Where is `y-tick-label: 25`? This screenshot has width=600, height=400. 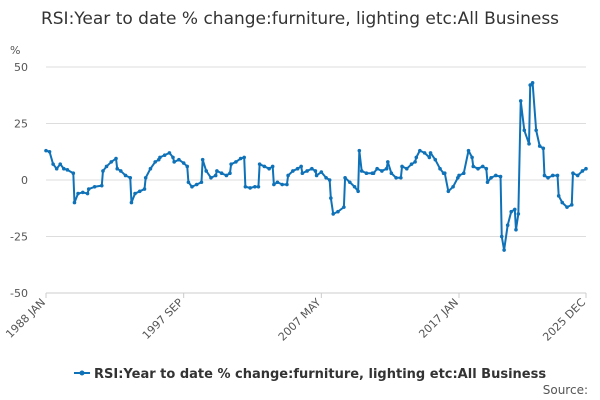
y-tick-label: 25 is located at coordinates (21, 124).